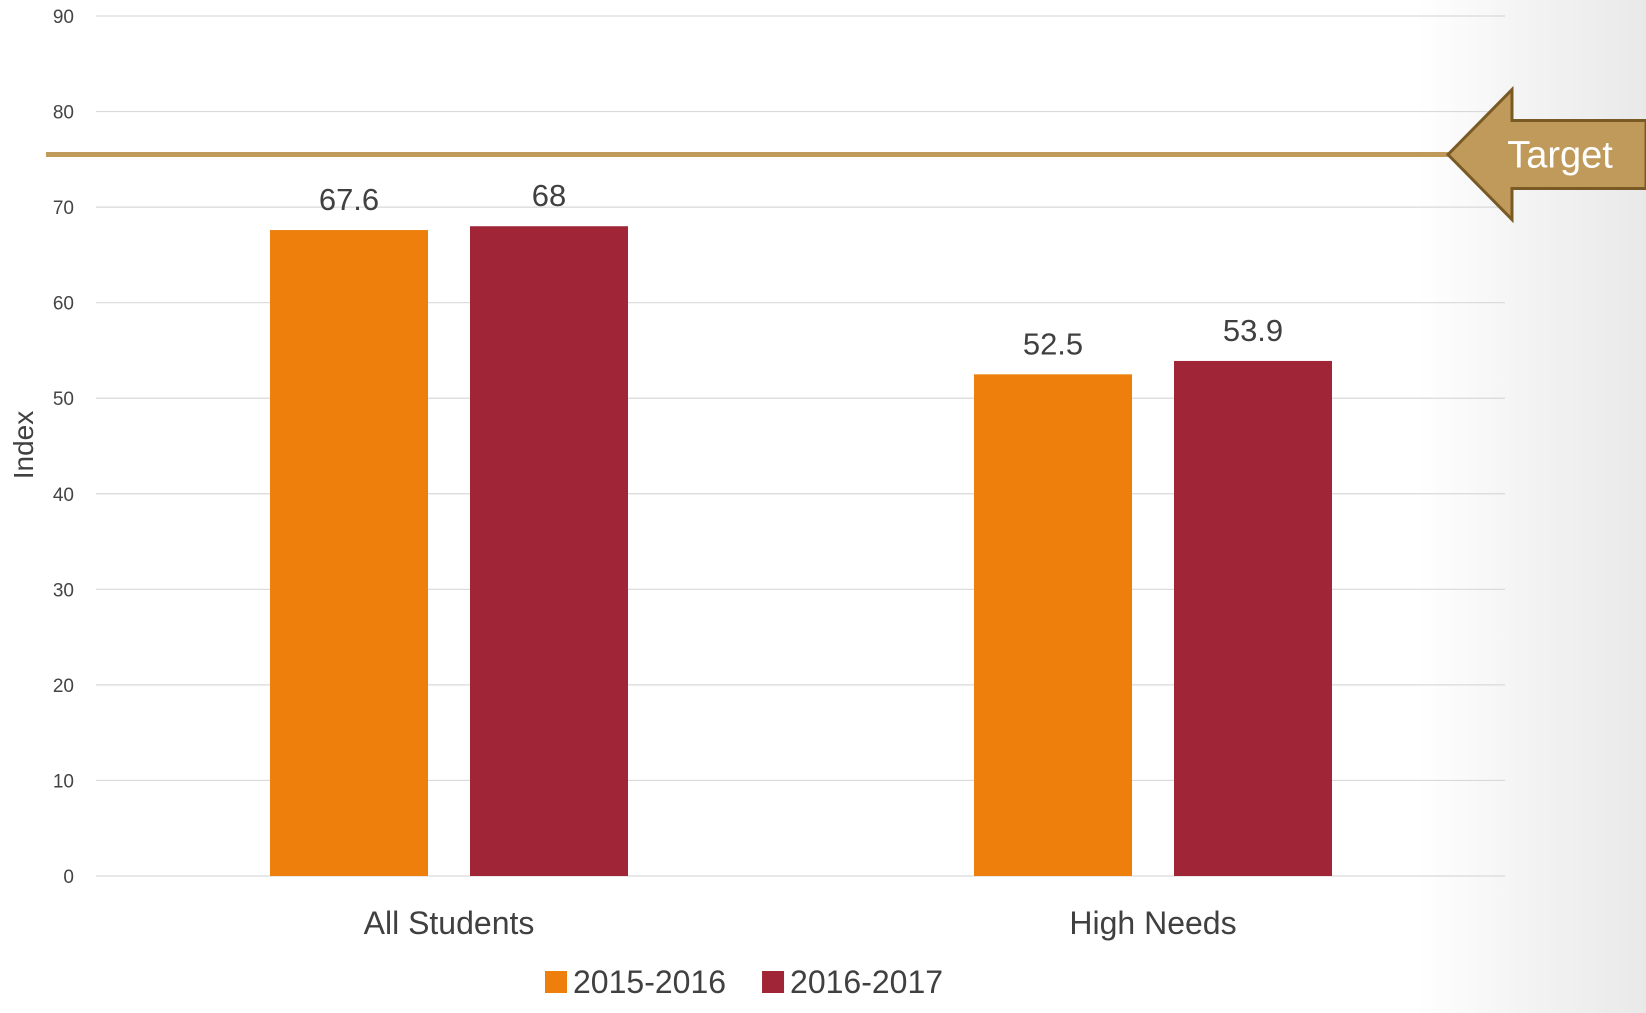  What do you see at coordinates (1053, 343) in the screenshot?
I see `data-label: 52.5` at bounding box center [1053, 343].